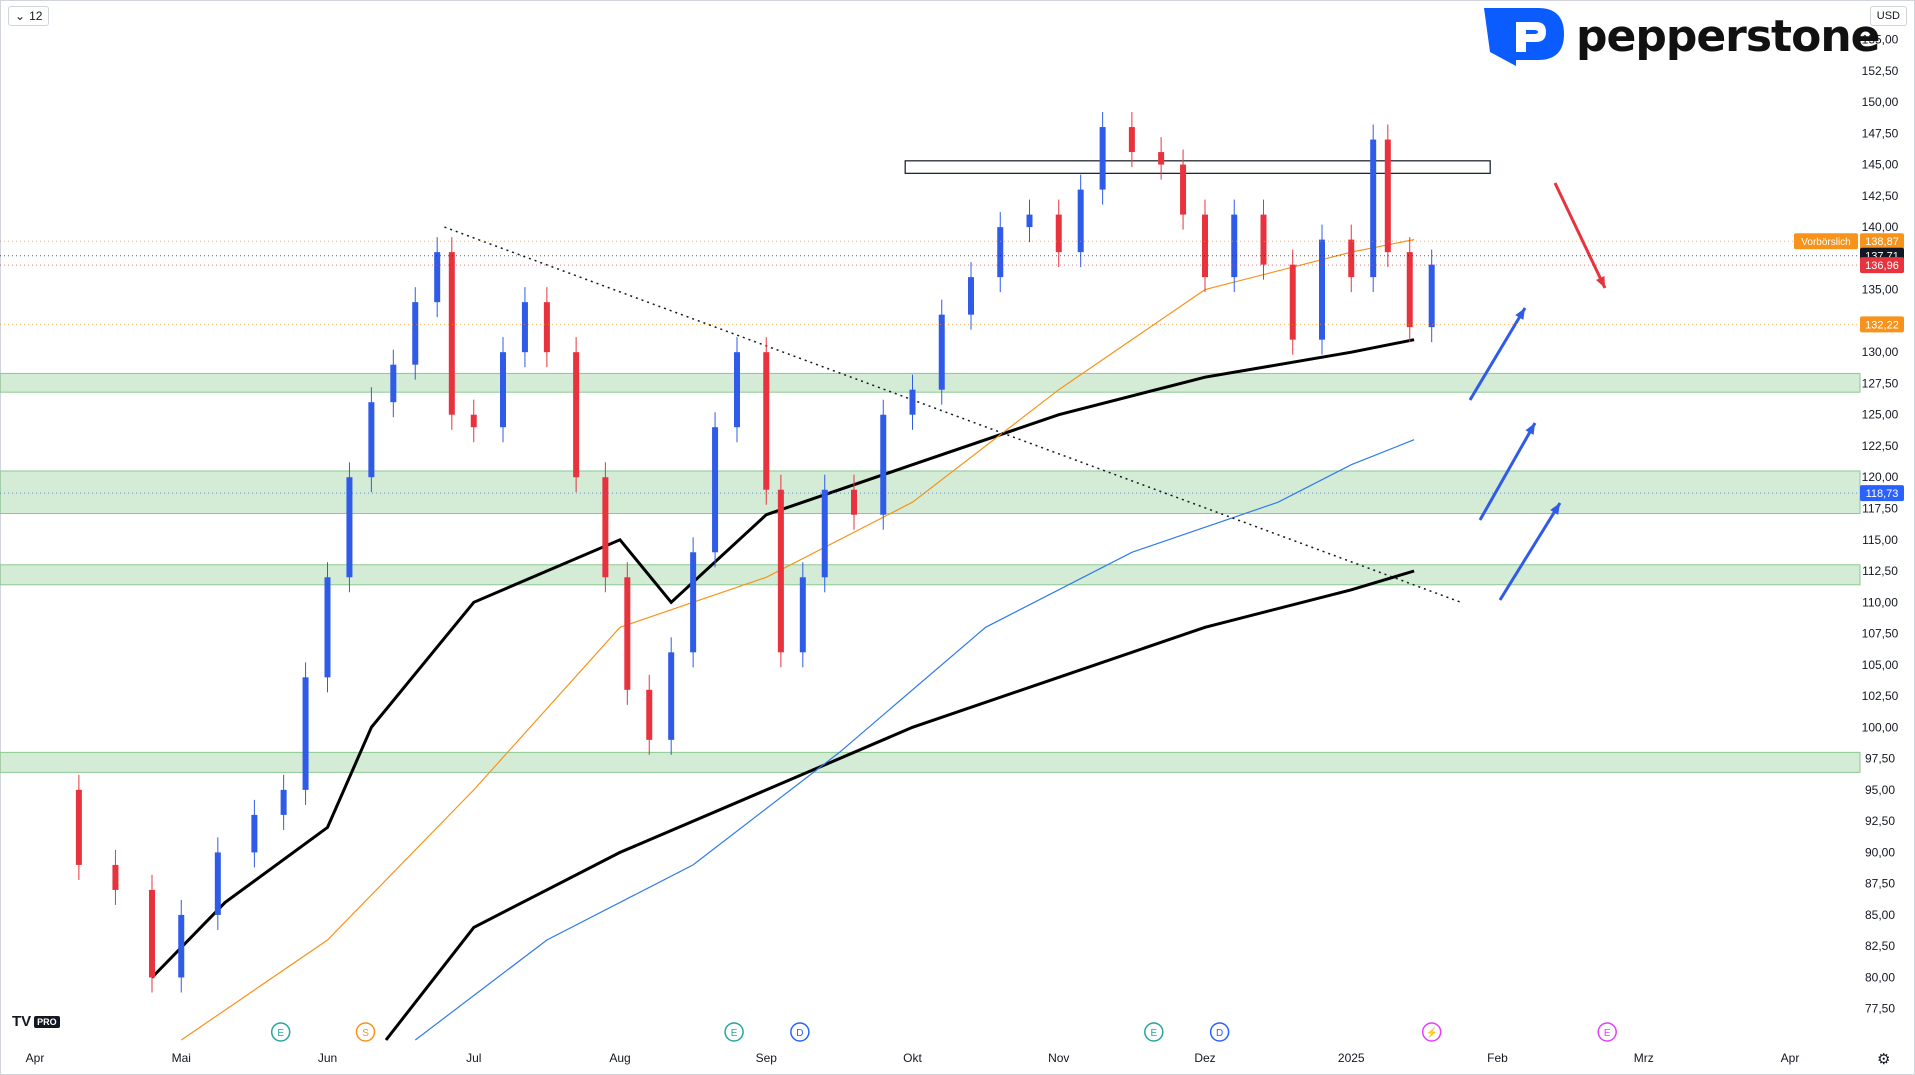 The image size is (1915, 1075). I want to click on y-tick-label: 145,00, so click(1880, 165).